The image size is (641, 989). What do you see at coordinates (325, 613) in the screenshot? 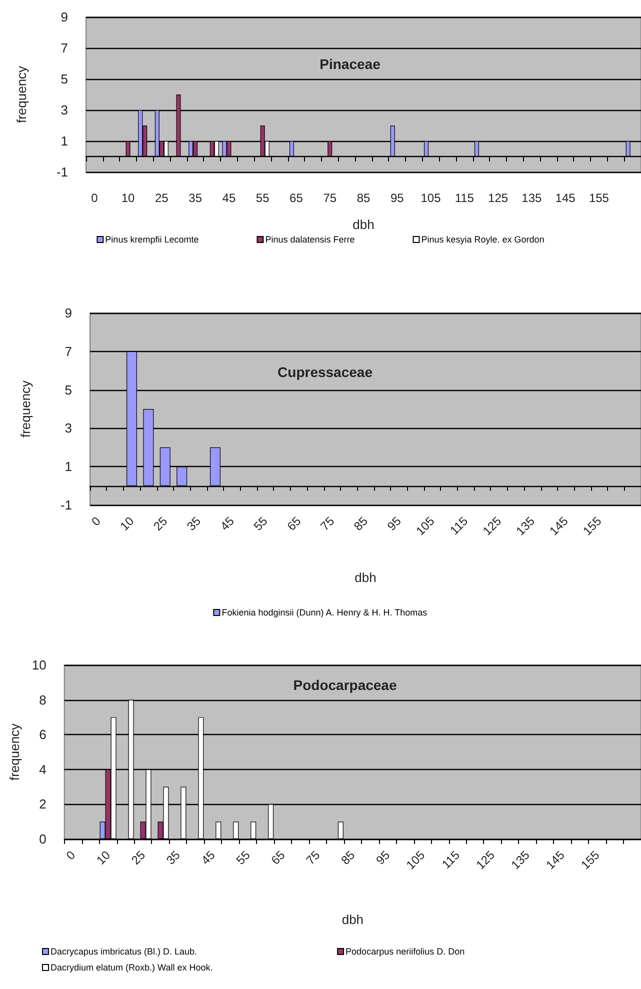
I see `legend-label: Fokienia hodginsii (Dunn) A. Henry & H. H. Thomas` at bounding box center [325, 613].